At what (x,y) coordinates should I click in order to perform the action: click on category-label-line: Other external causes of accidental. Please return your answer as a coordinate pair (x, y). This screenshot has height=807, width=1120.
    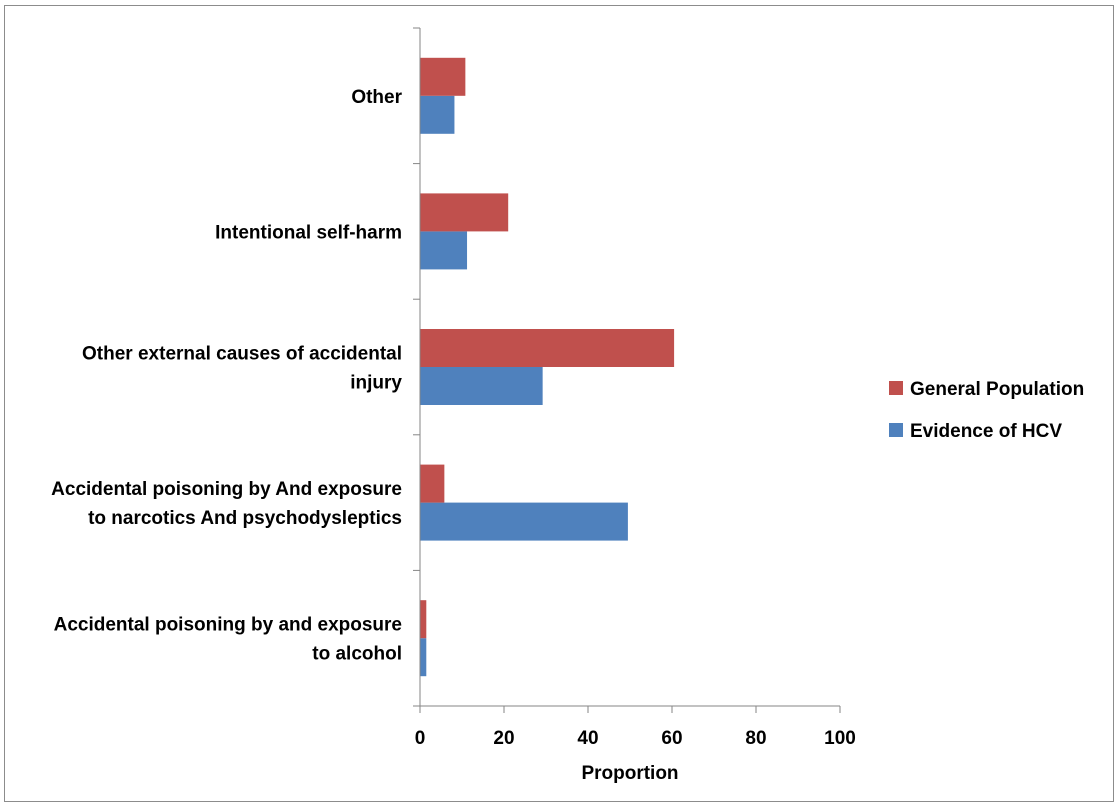
    Looking at the image, I should click on (242, 354).